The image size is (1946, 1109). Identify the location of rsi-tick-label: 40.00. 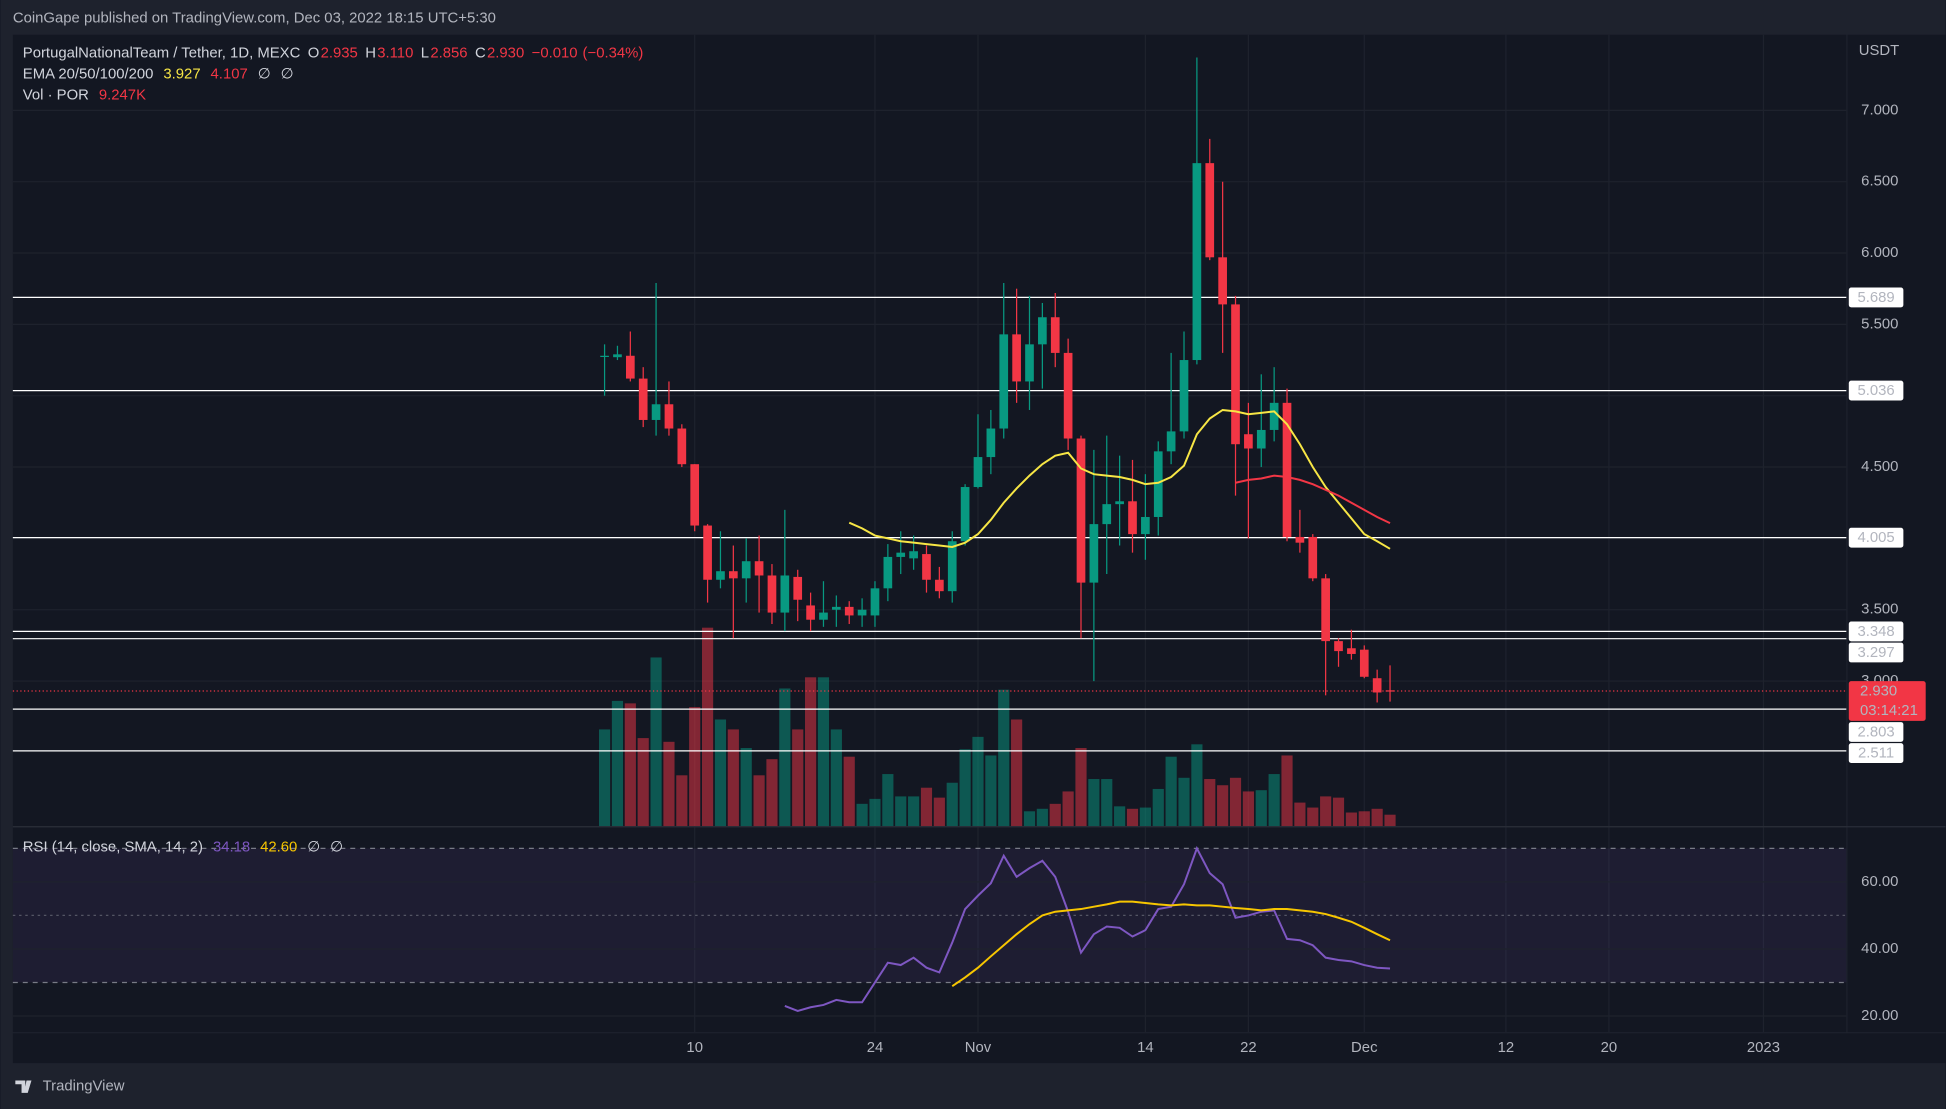
(1879, 949).